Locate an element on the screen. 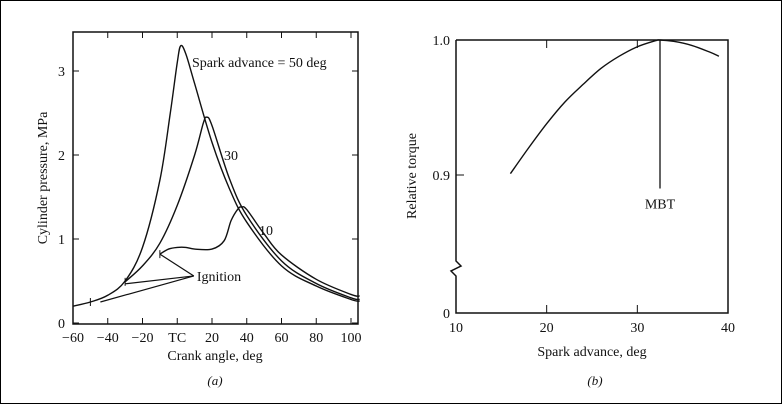 This screenshot has height=404, width=782. series-label-10: 10 is located at coordinates (266, 231).